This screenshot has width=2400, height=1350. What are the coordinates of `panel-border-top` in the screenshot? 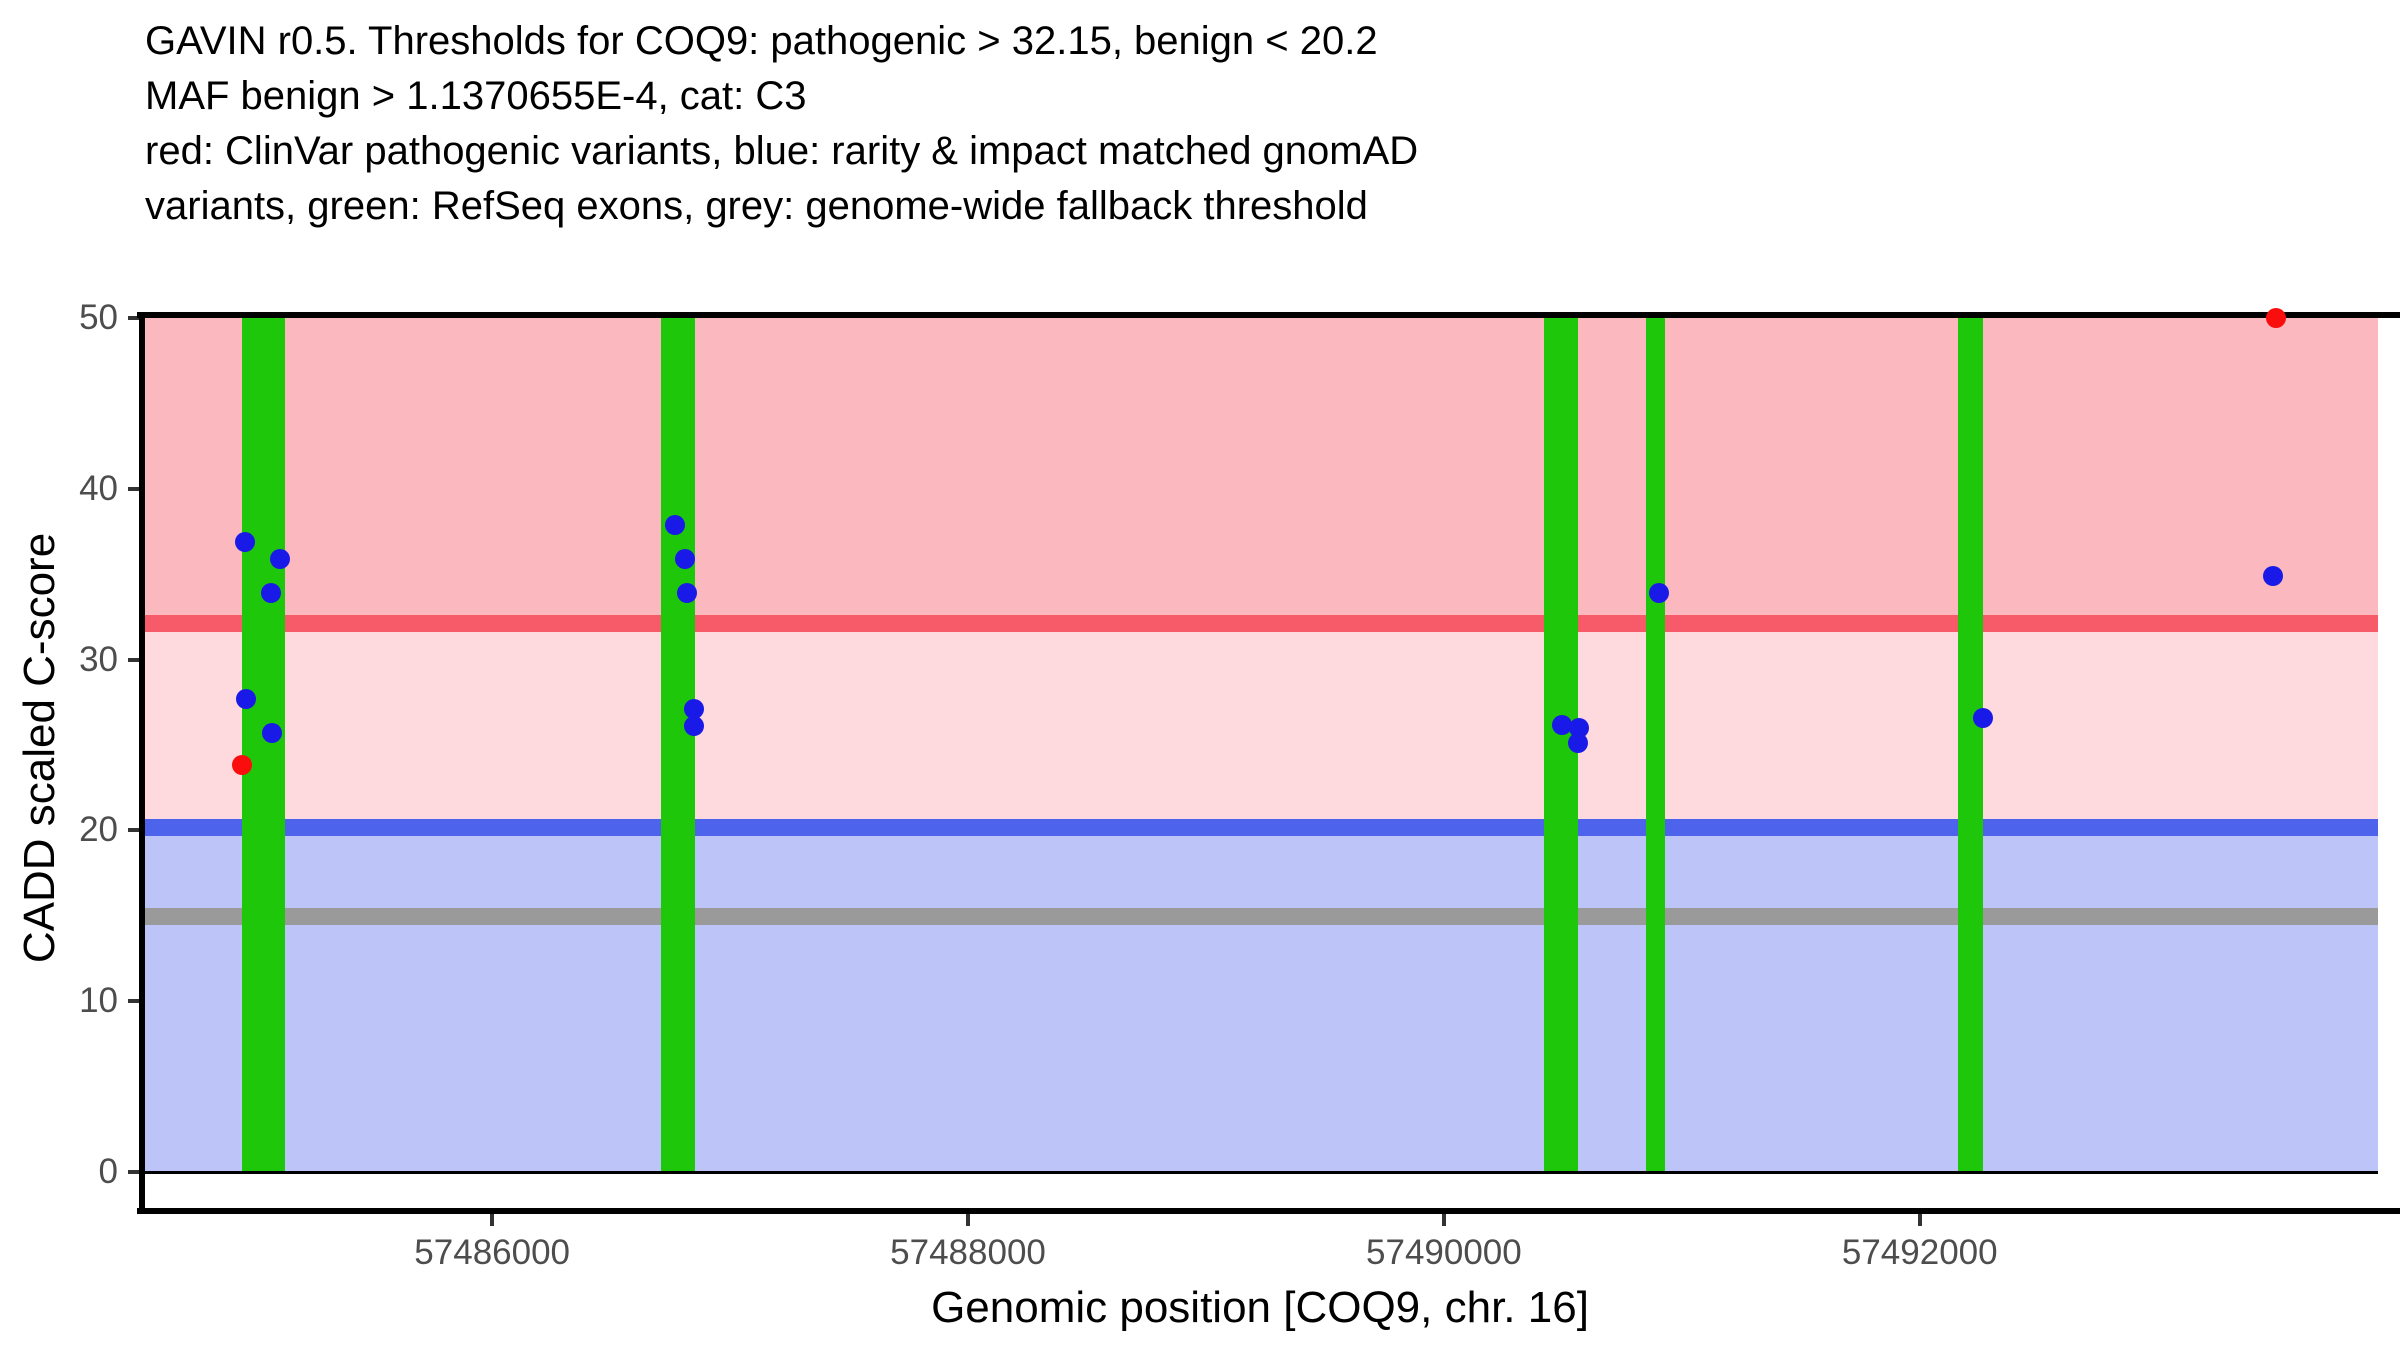 It's located at (1268, 315).